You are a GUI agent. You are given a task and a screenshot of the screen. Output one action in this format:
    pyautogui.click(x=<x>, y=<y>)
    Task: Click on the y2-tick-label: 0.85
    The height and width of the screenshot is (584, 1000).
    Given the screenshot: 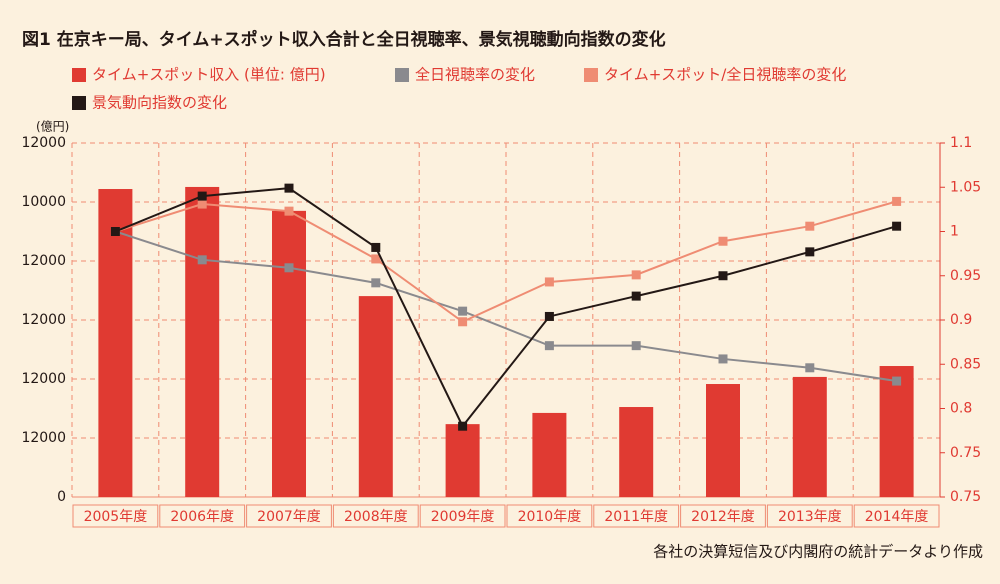 What is the action you would take?
    pyautogui.click(x=965, y=364)
    